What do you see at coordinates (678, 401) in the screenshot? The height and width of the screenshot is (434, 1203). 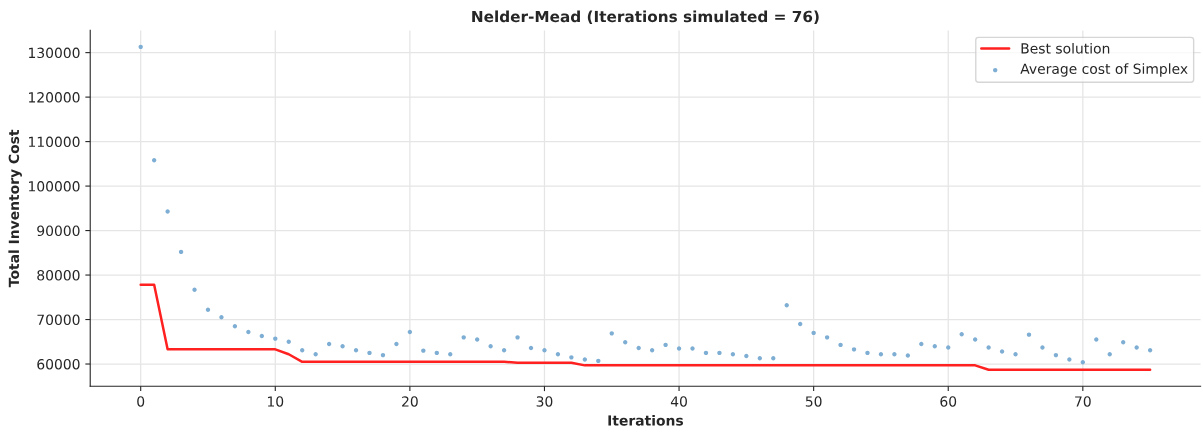 I see `x-tick-label: 40` at bounding box center [678, 401].